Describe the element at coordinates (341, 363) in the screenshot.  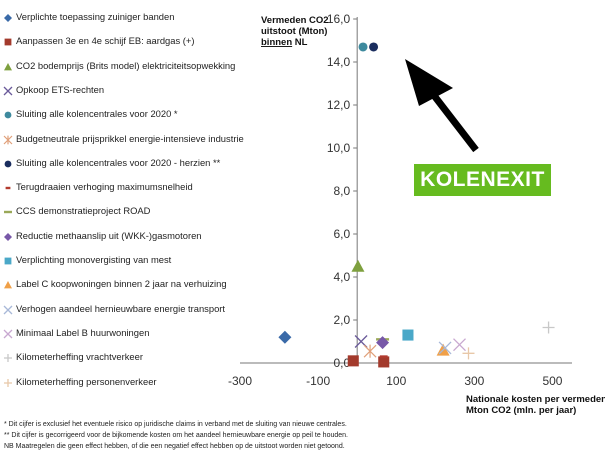
I see `y-tick-label-zero: 0,0` at that location.